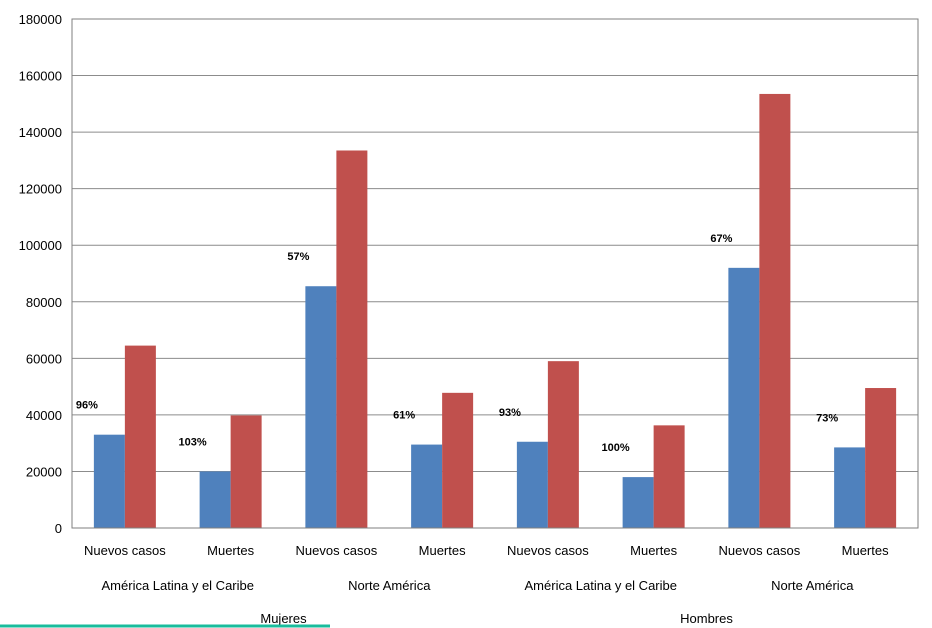 The height and width of the screenshot is (628, 932). Describe the element at coordinates (40, 76) in the screenshot. I see `y-tick-label: 160000` at that location.